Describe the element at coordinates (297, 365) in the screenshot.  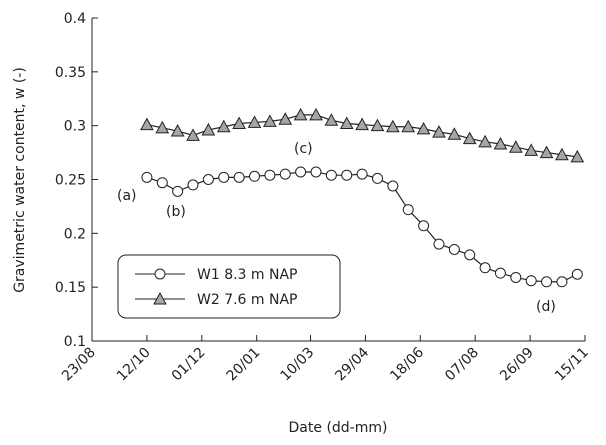
I see `x-tick-label: 10/03` at that location.